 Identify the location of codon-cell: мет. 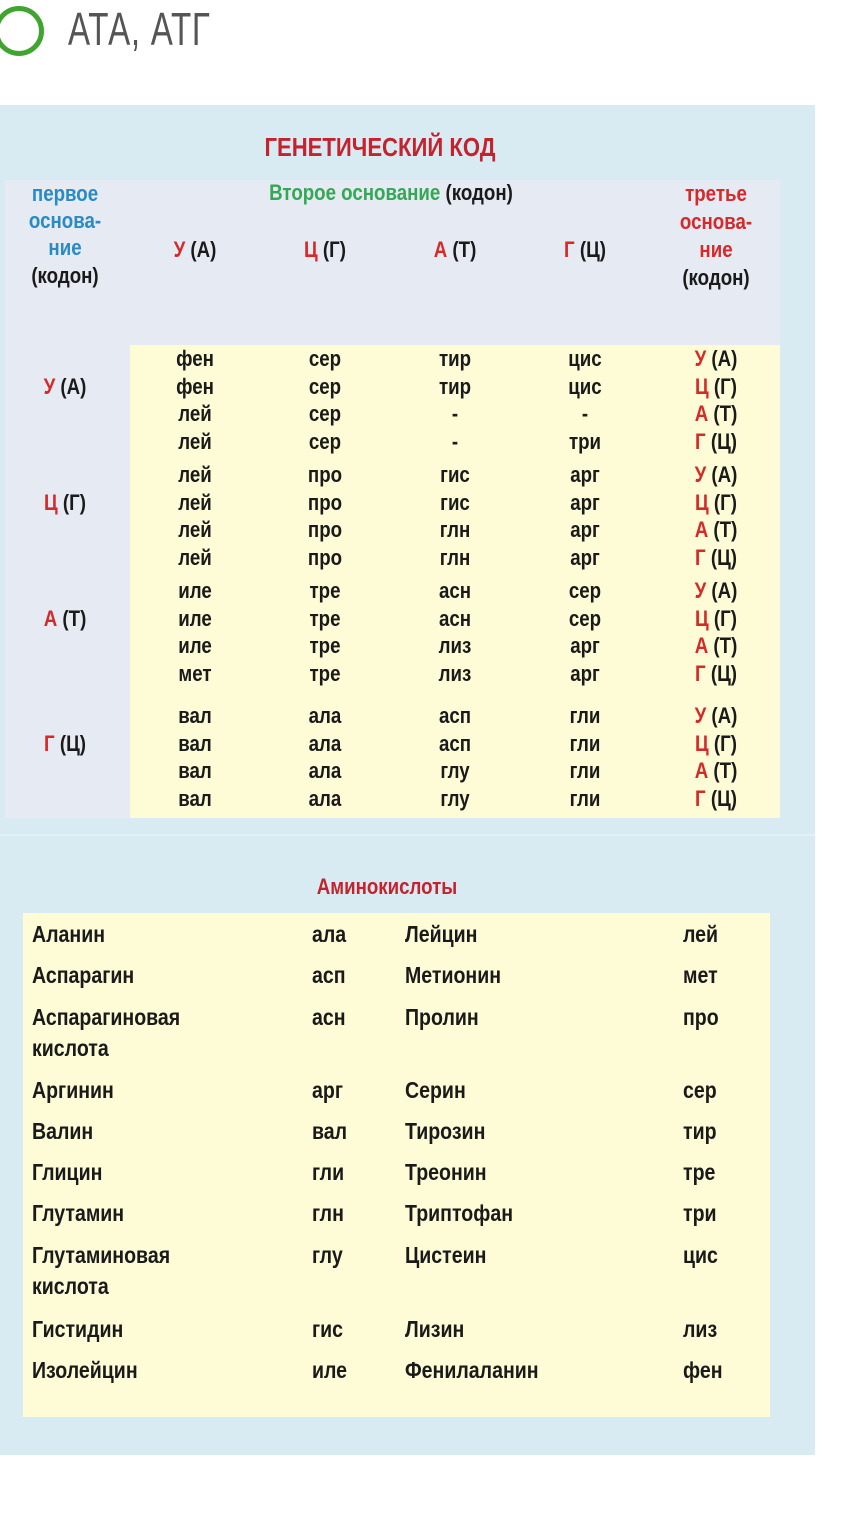
(195, 673).